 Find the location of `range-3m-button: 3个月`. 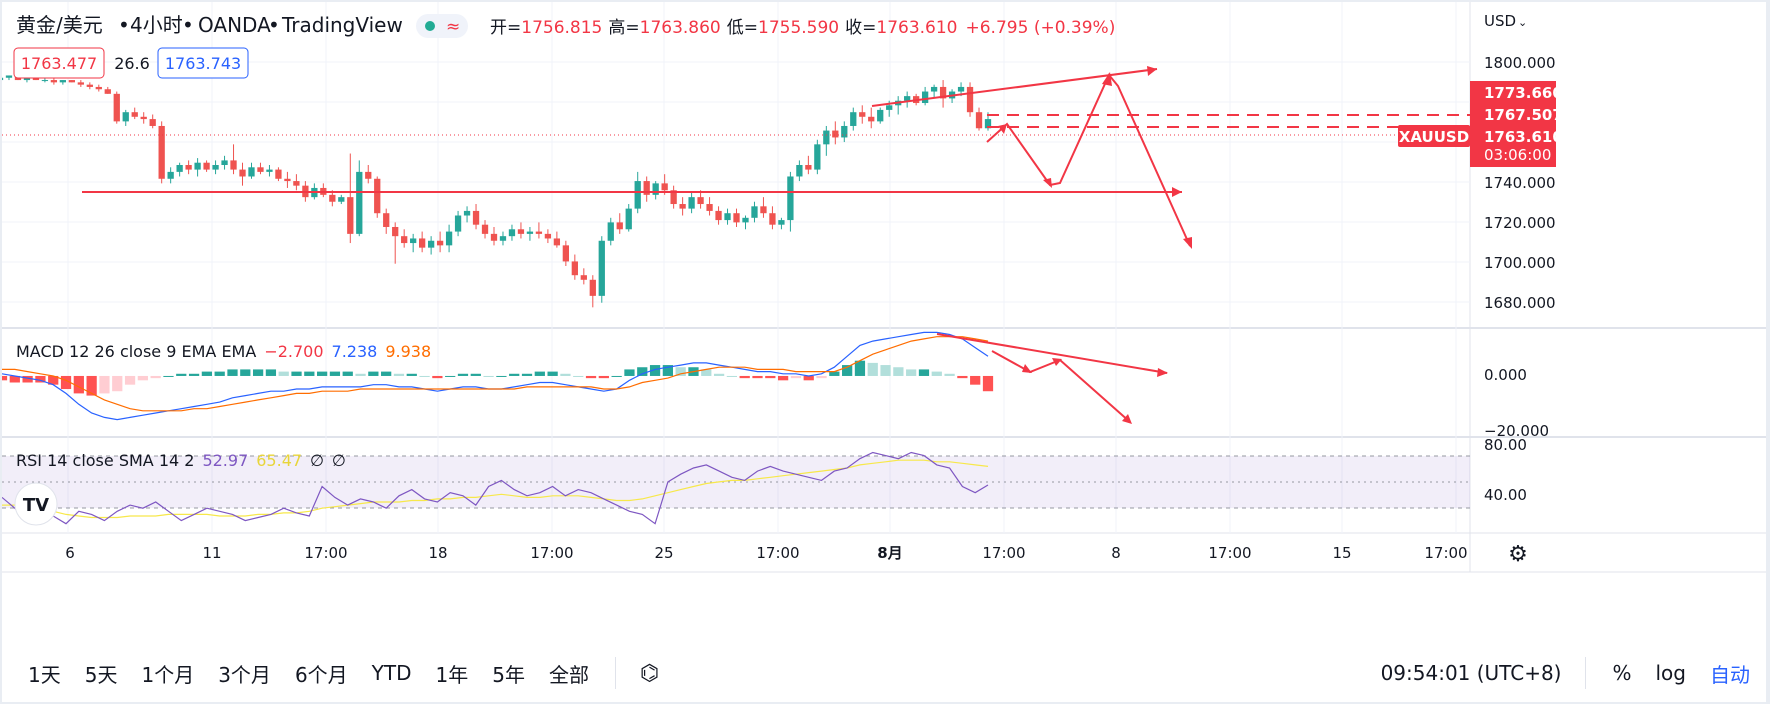

range-3m-button: 3个月 is located at coordinates (244, 674).